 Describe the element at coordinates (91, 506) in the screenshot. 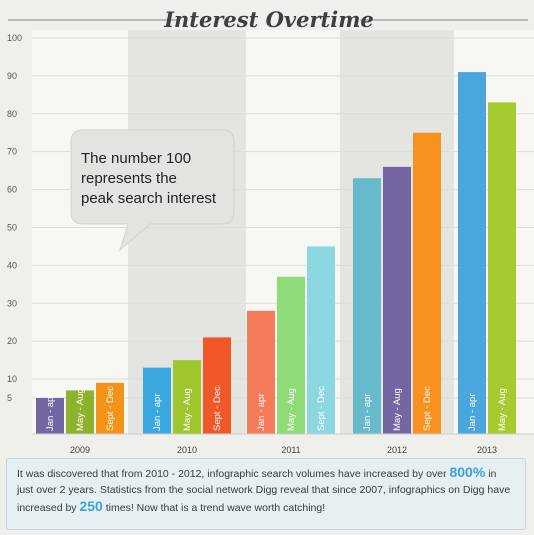

I see `footer-highlight-250: 250` at that location.